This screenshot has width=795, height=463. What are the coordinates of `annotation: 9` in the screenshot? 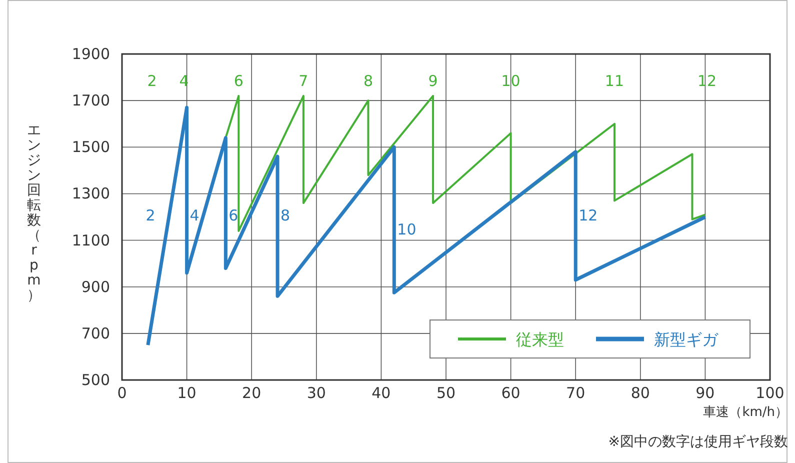 It's located at (433, 81).